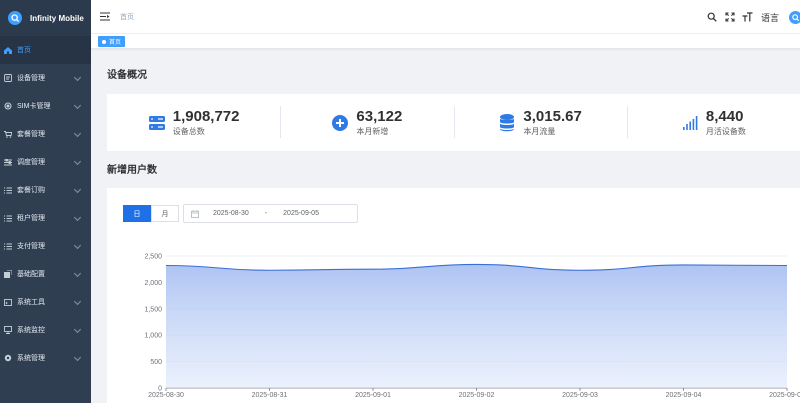 The height and width of the screenshot is (403, 800). What do you see at coordinates (127, 75) in the screenshot?
I see `overview-title: 设备概况` at bounding box center [127, 75].